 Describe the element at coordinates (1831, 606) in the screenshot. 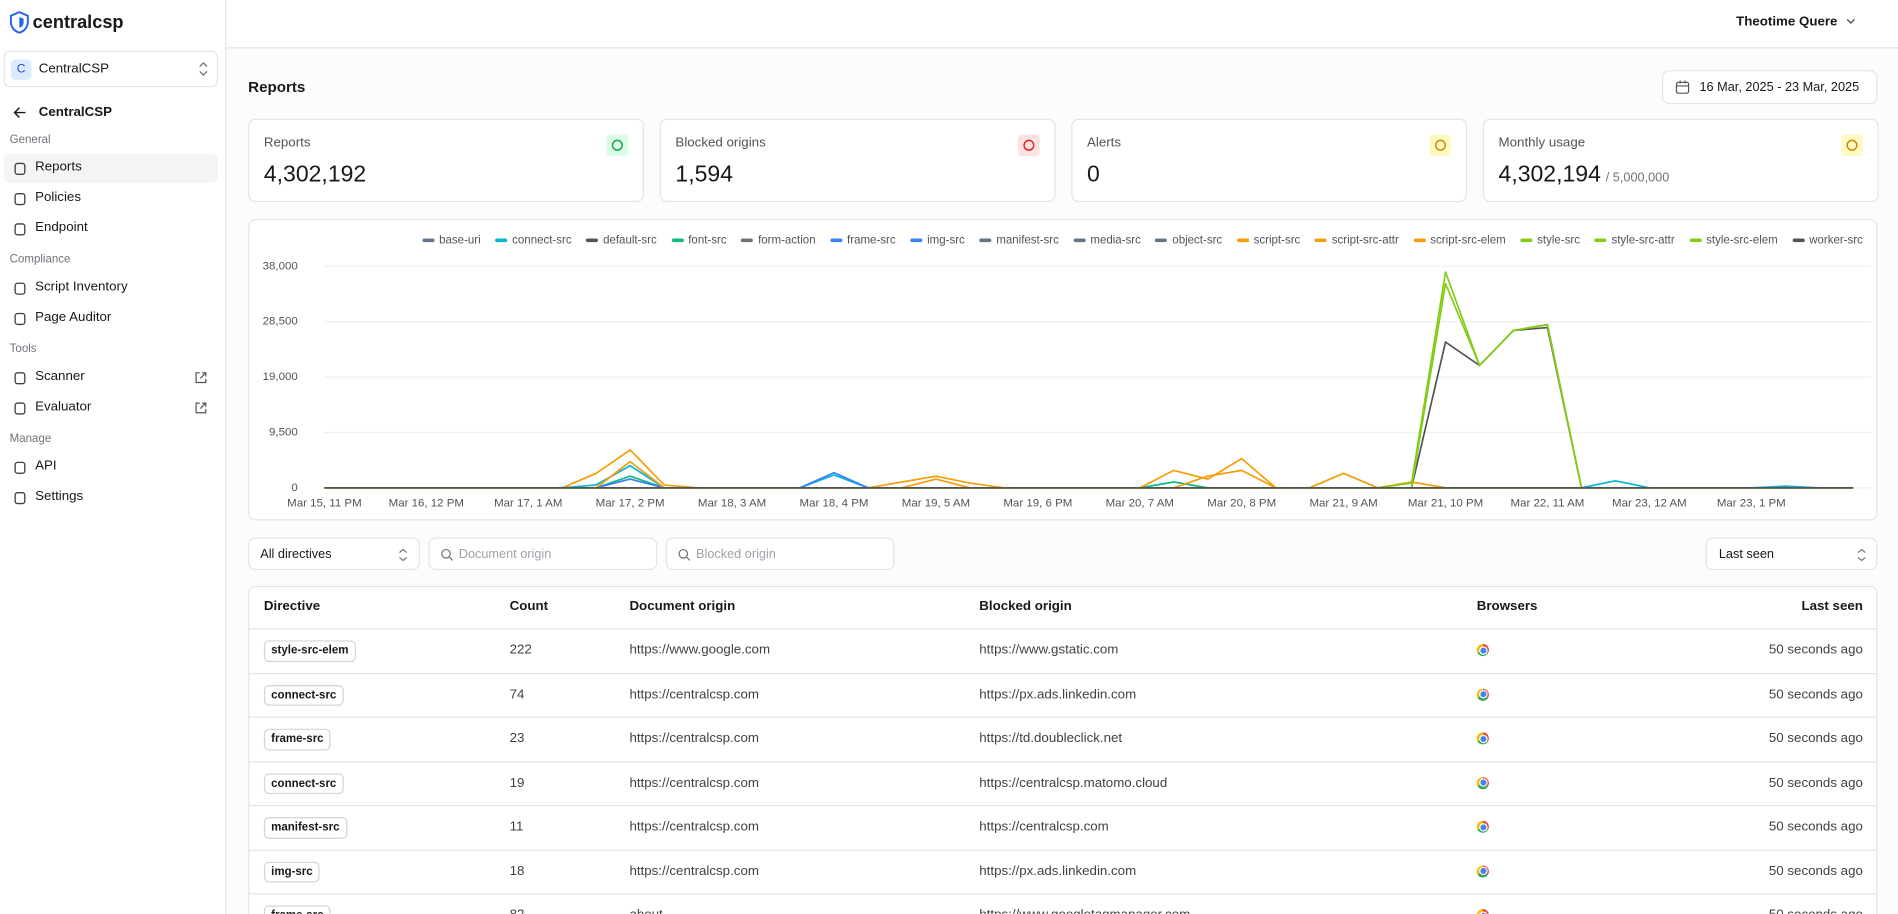

I see `column-header: Last seen` at that location.